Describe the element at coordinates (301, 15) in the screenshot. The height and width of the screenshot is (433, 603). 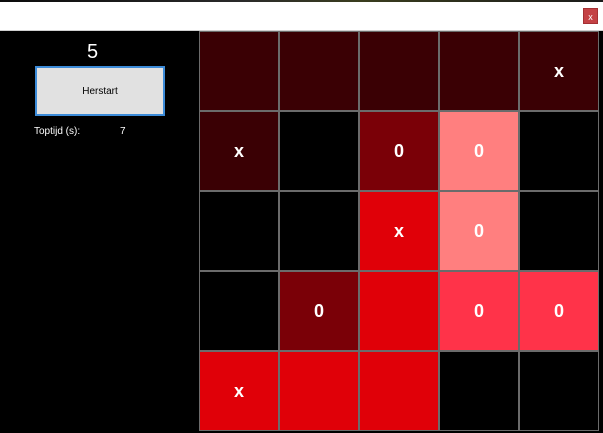
I see `title-bar: x` at that location.